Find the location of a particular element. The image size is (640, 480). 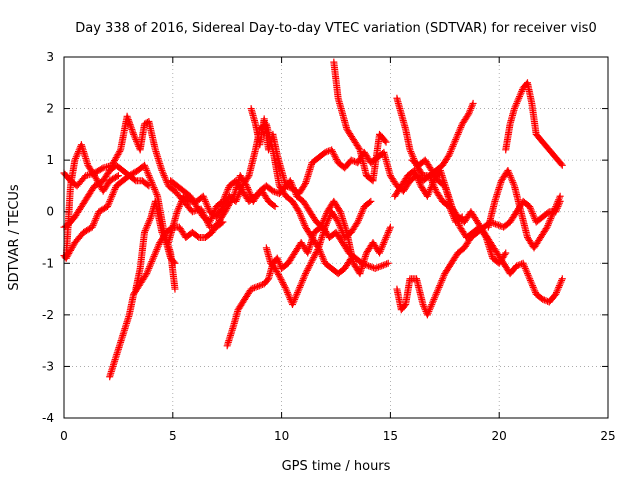

x-tick-labels: 0 5 10 15 20 25 is located at coordinates (337, 436).